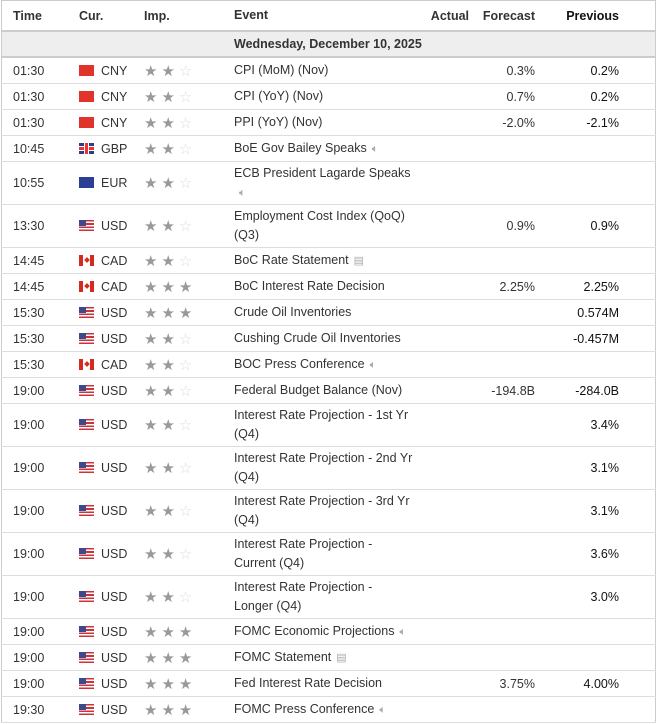 The height and width of the screenshot is (724, 658). I want to click on event-name: Interest Rate Projection - Longer (Q4), so click(324, 597).